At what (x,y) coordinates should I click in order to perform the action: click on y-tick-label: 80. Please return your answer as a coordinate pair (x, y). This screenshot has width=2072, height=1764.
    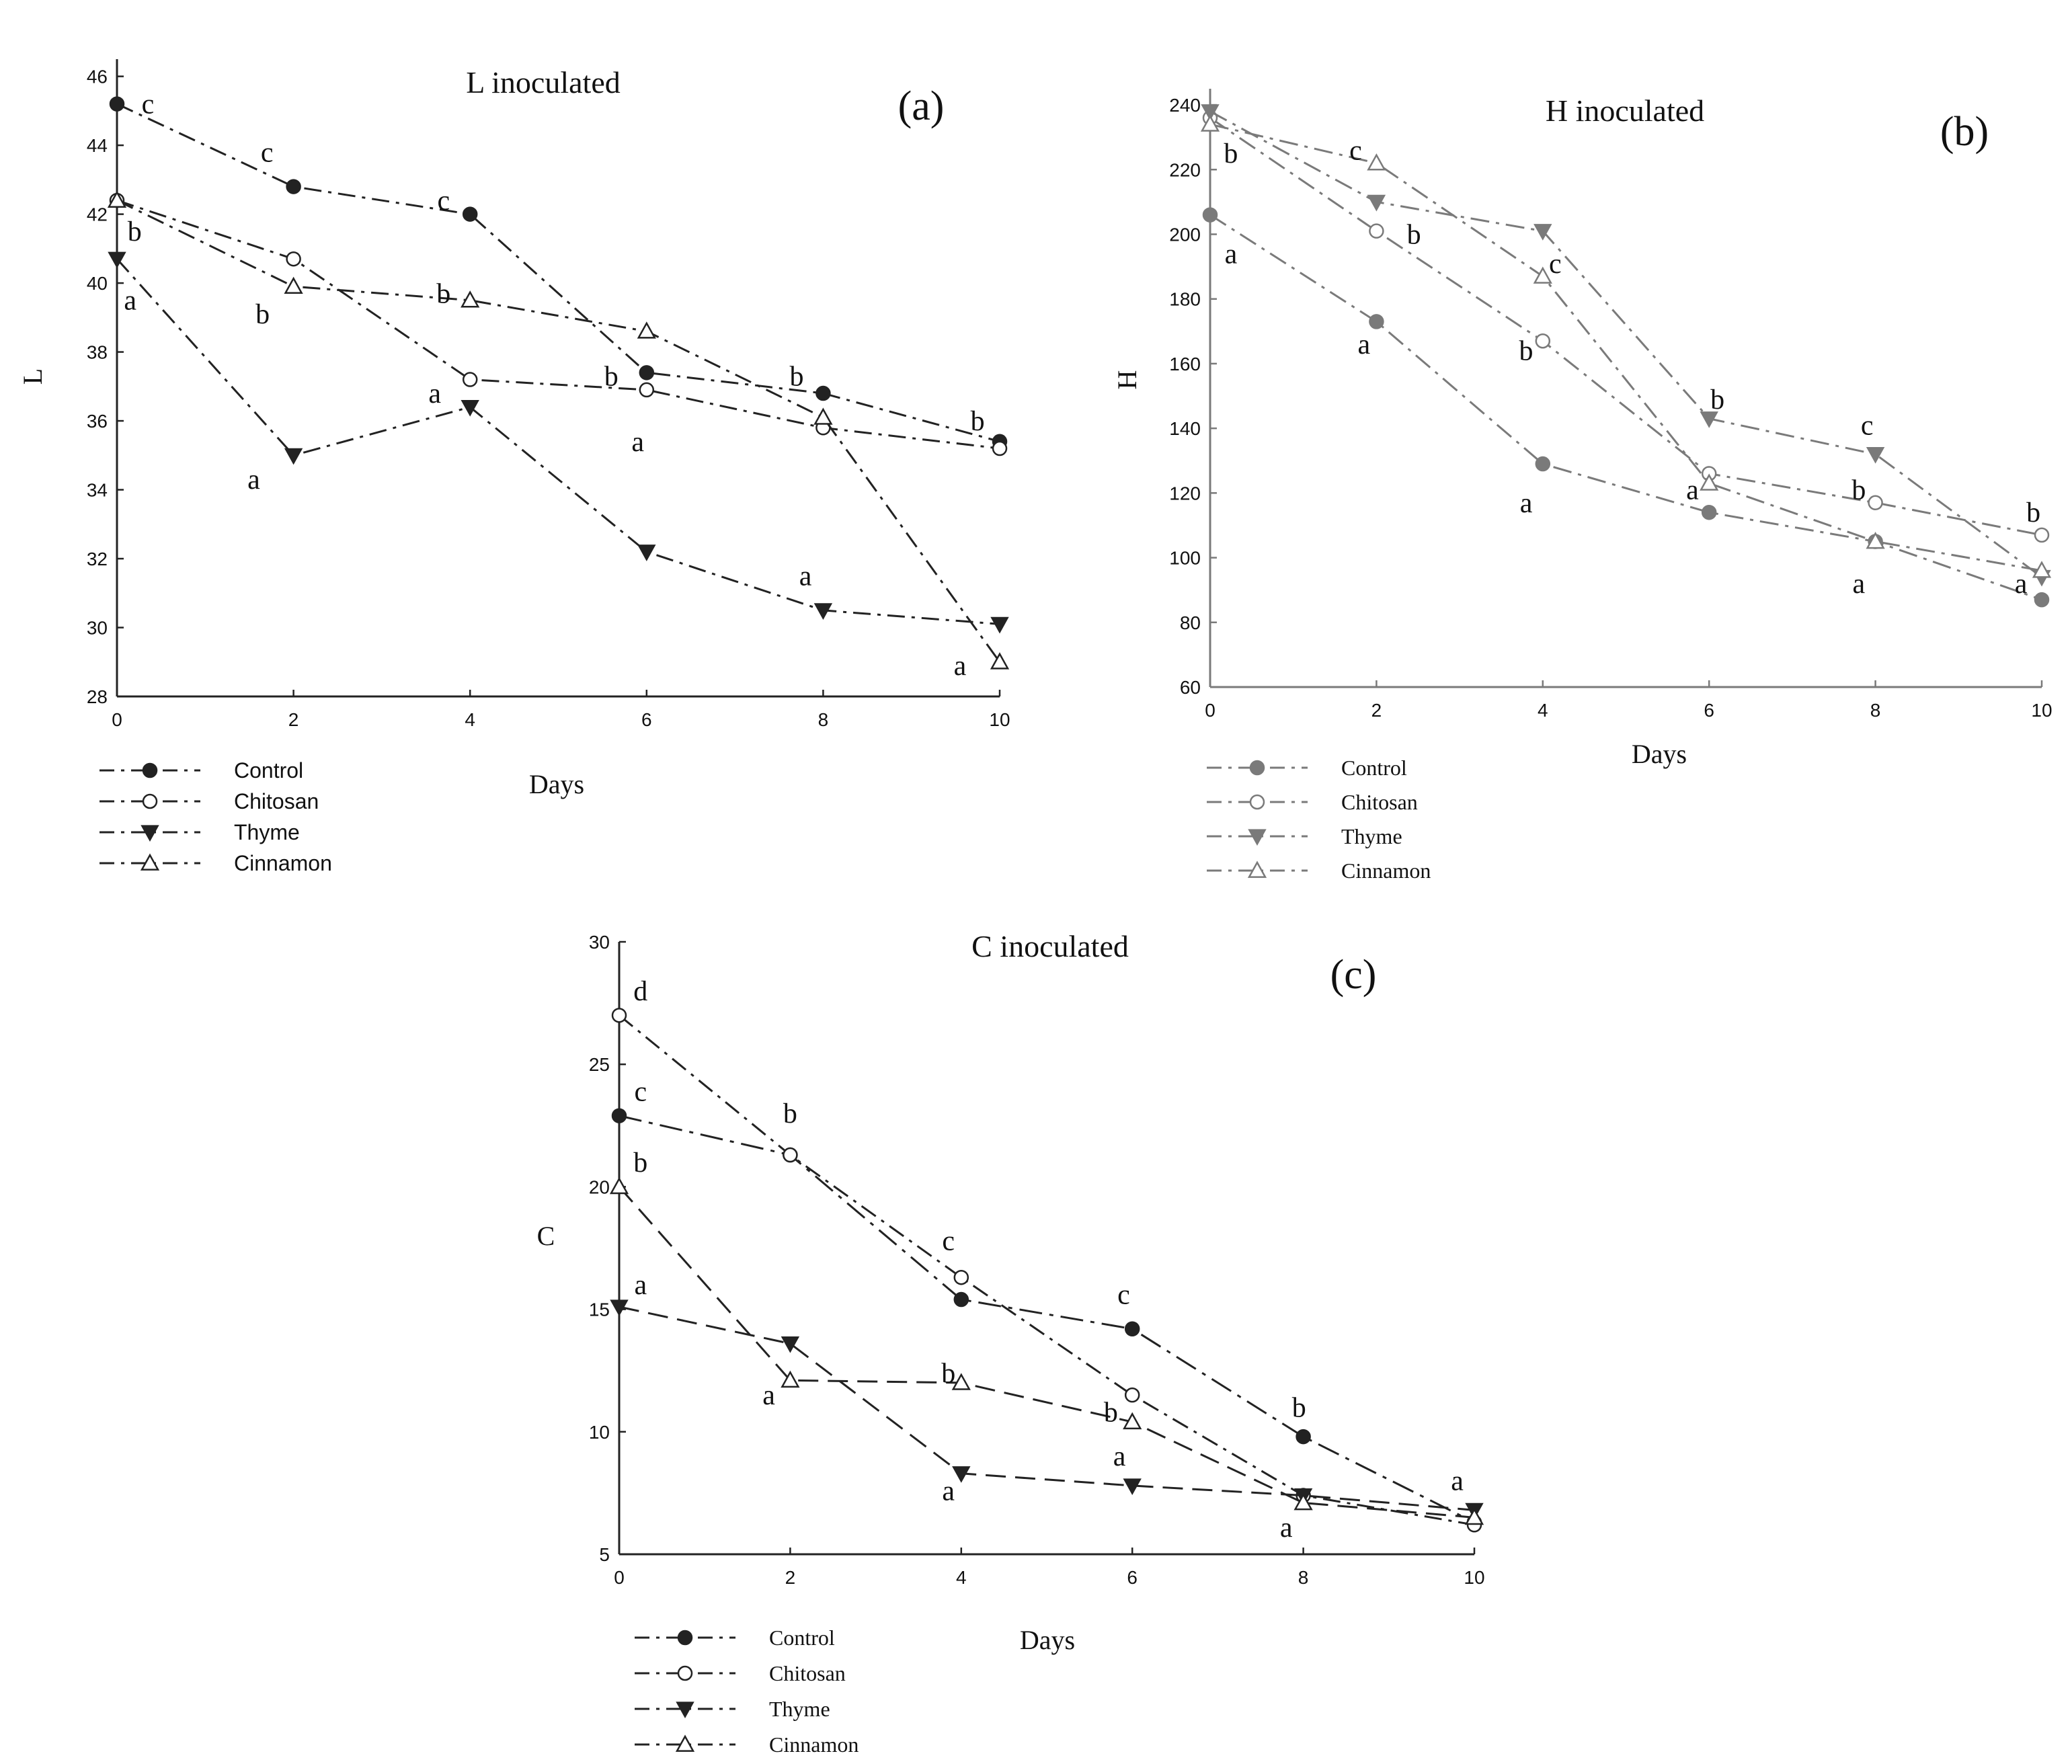
    Looking at the image, I should click on (1190, 622).